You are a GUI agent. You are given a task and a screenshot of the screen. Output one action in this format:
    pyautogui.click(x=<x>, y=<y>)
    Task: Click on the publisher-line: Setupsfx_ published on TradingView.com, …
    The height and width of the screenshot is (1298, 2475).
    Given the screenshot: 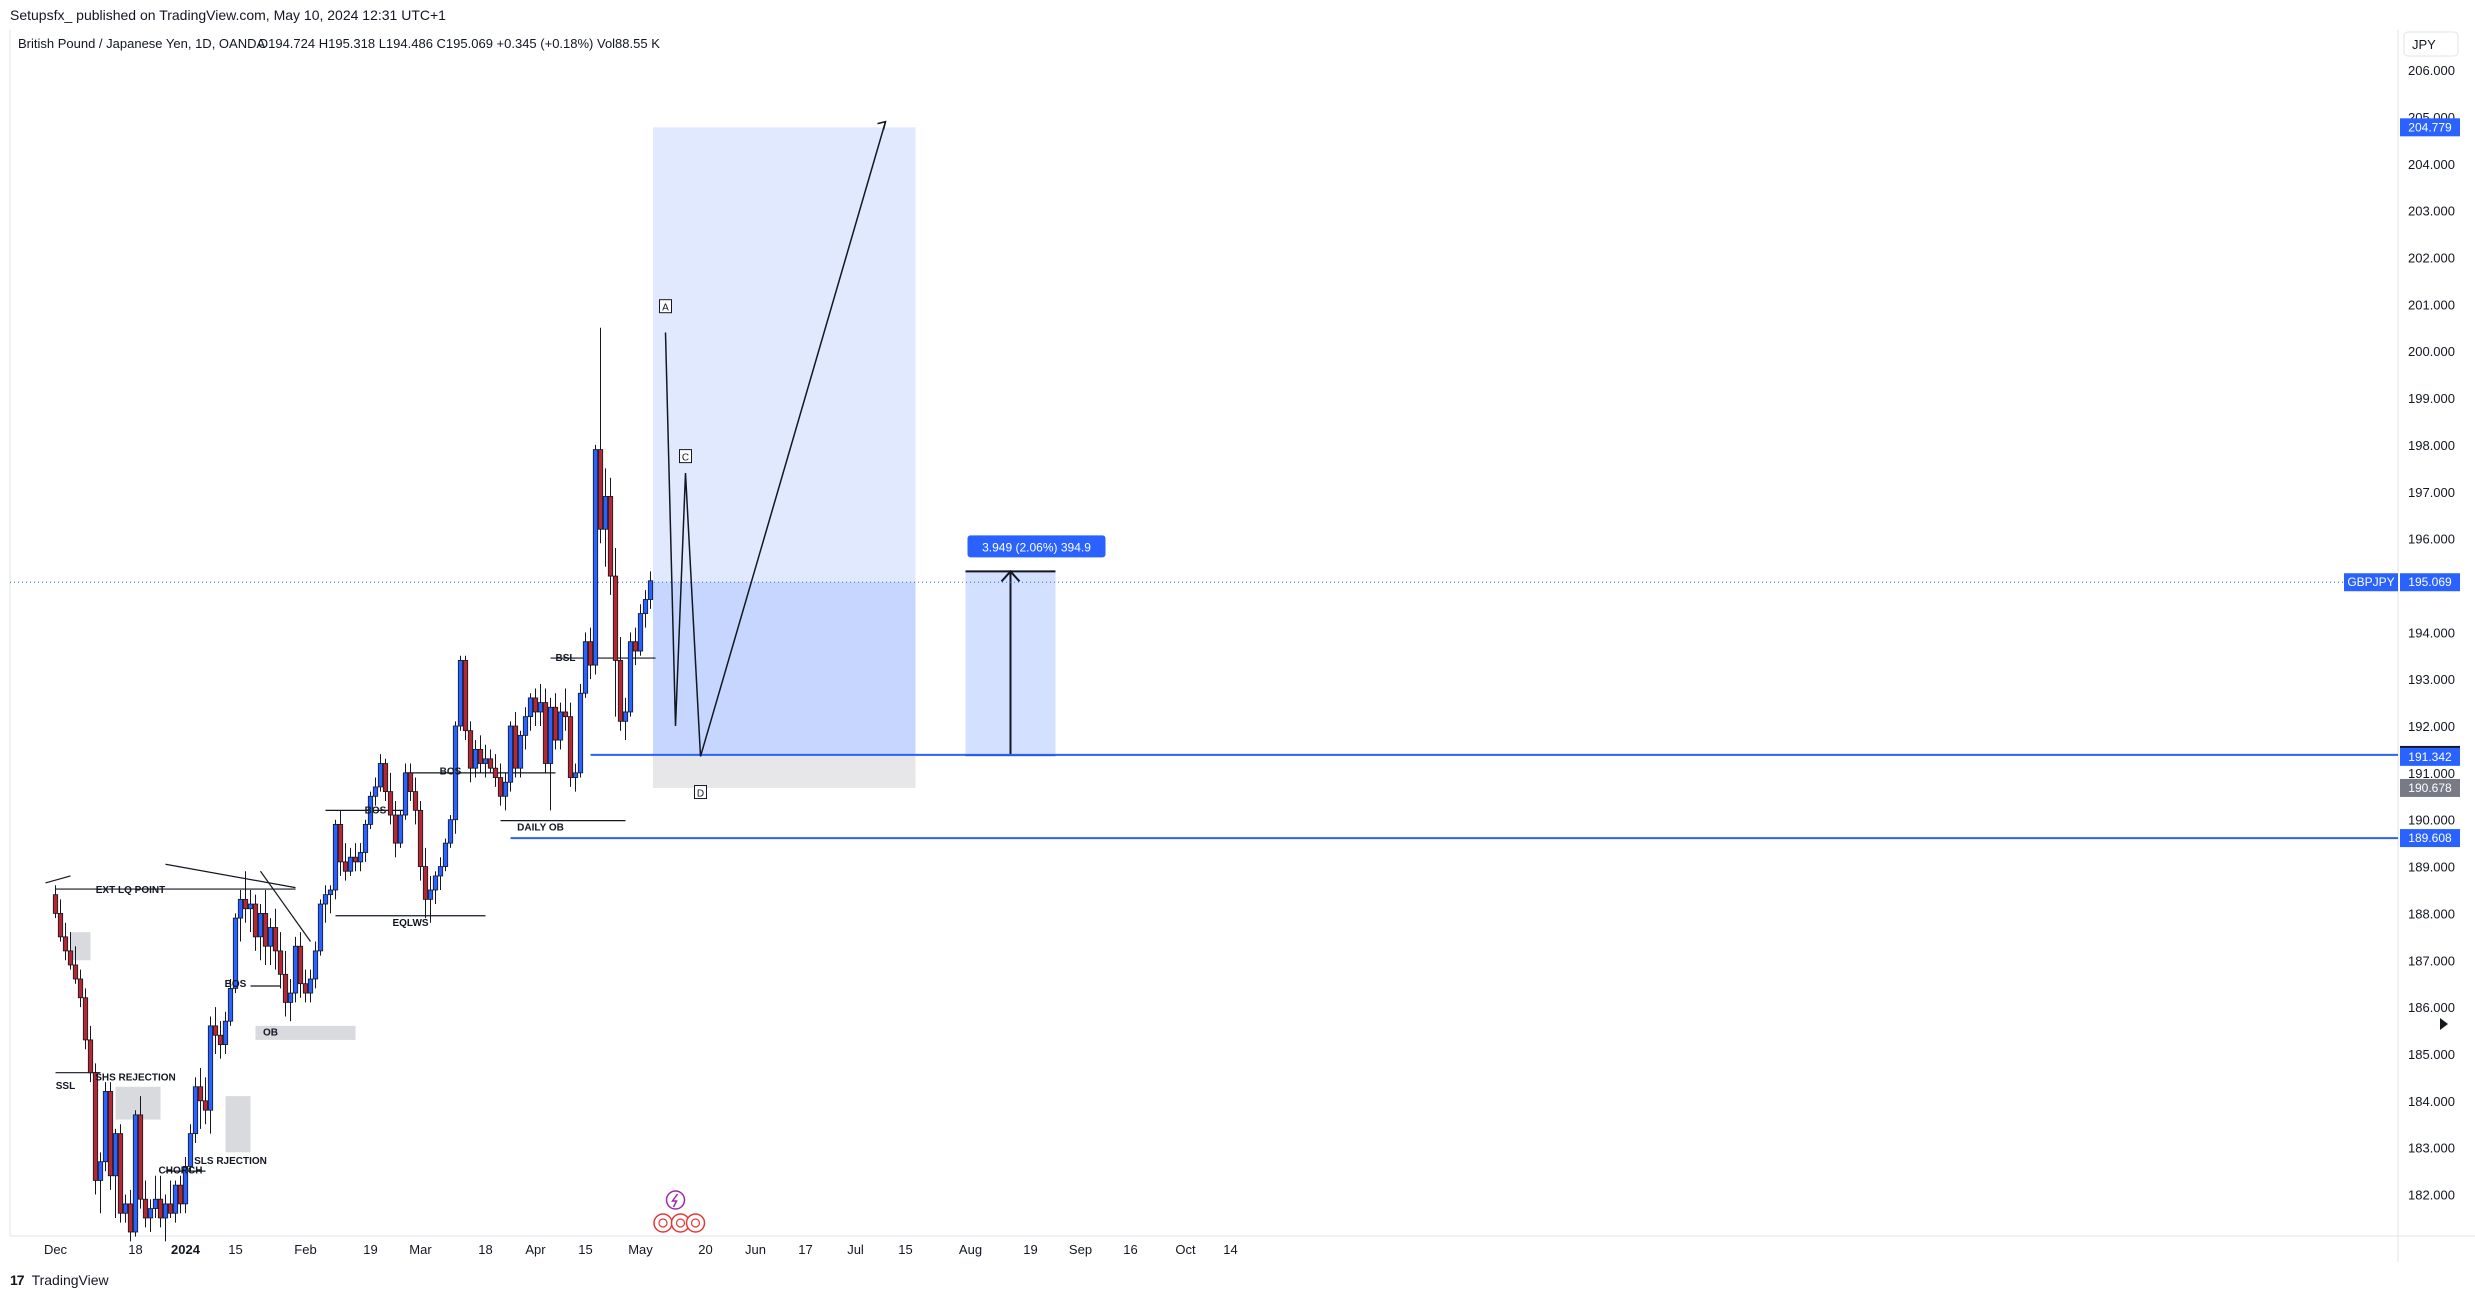 What is the action you would take?
    pyautogui.click(x=228, y=15)
    